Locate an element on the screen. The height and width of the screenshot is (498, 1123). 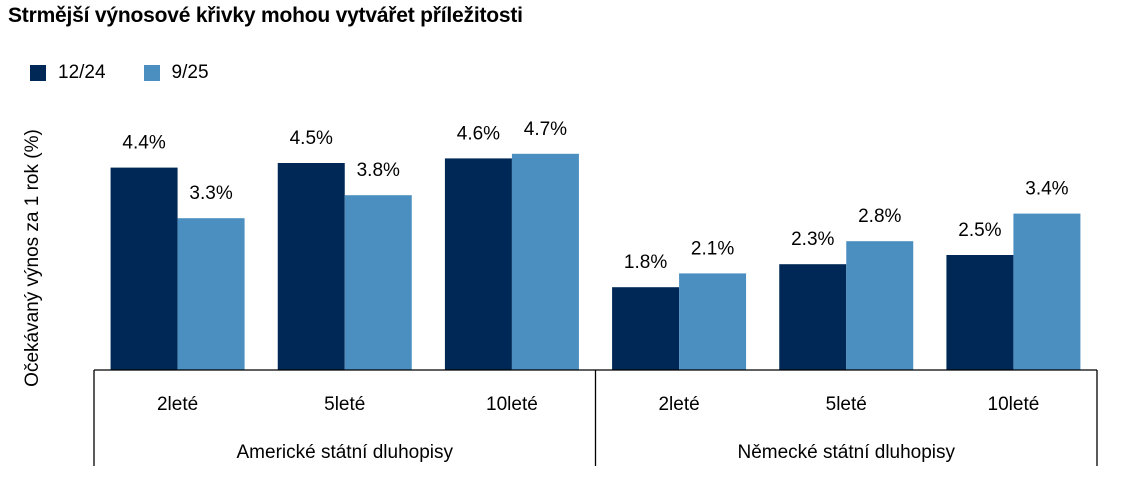
category-label-1: 5leté is located at coordinates (344, 404).